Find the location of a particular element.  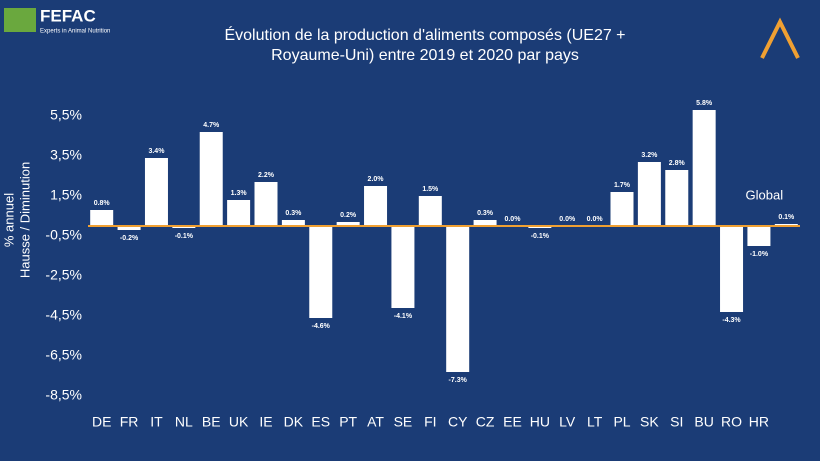

value-label: 3.4% is located at coordinates (156, 151).